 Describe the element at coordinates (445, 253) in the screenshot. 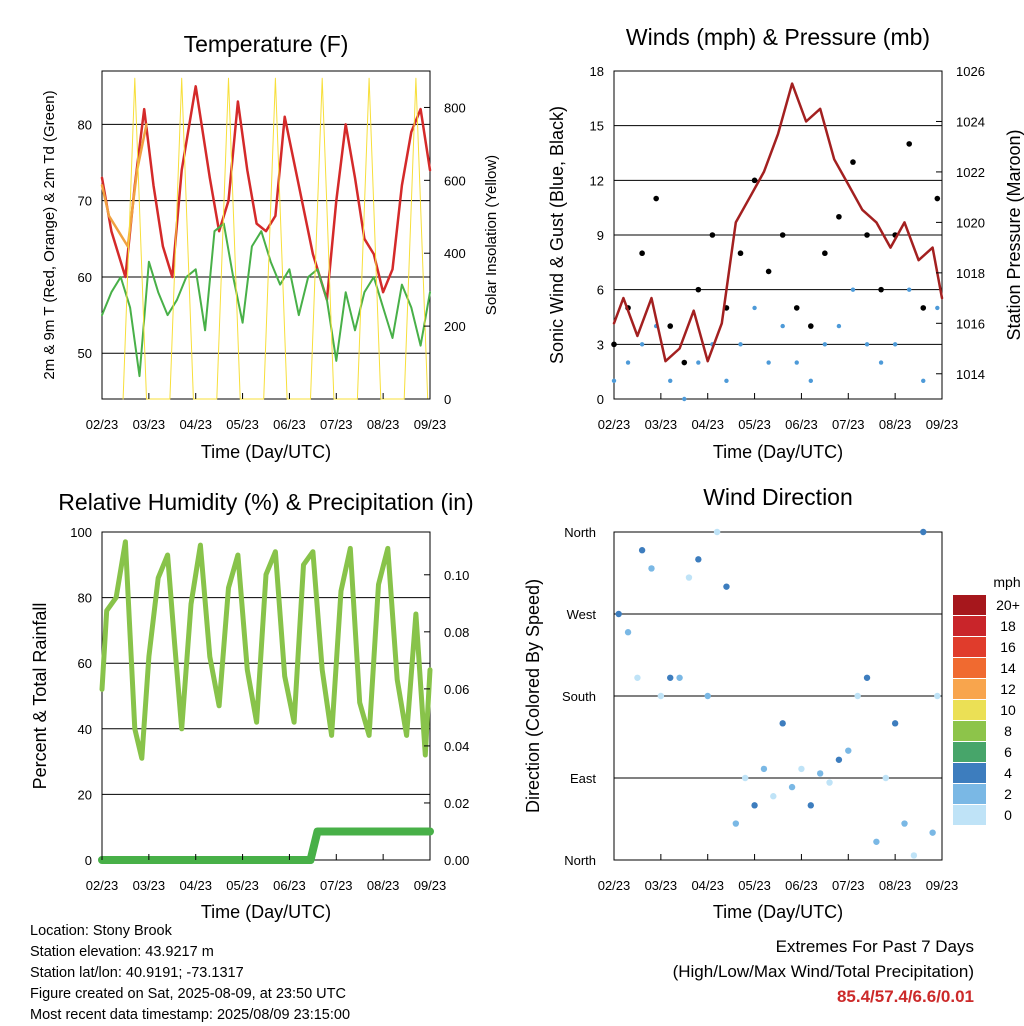

I see `temperature-yticks-right: 0 200 400 600 800` at that location.